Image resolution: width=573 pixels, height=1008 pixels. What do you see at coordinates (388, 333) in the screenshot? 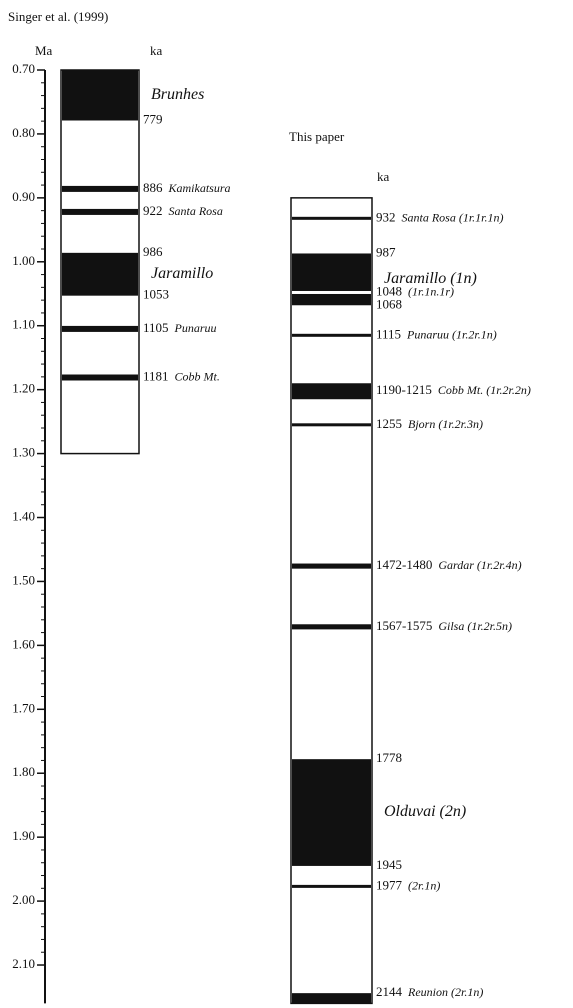
I see `age-label-text: 1115` at bounding box center [388, 333].